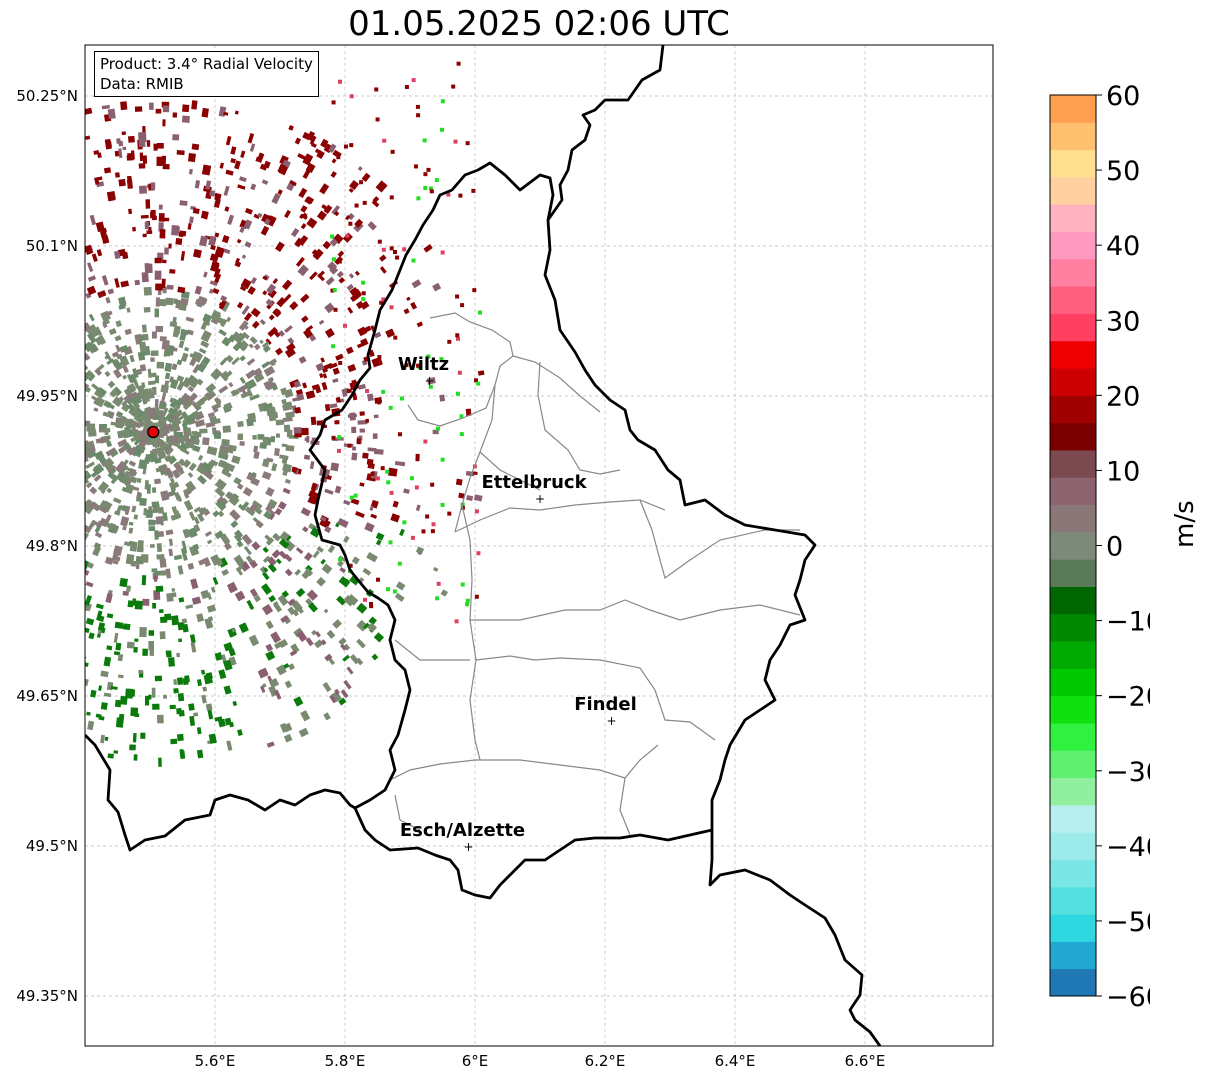 The width and height of the screenshot is (1207, 1081). I want to click on colorbar: 60 50 40 30 20 10 0 −10 −20 −30 −40 −50 −60, so click(1099, 547).